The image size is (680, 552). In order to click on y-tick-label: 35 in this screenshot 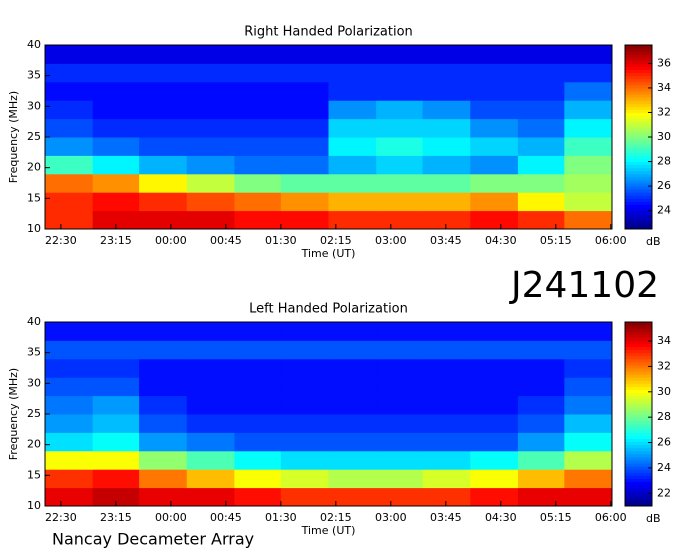, I will do `click(34, 75)`.